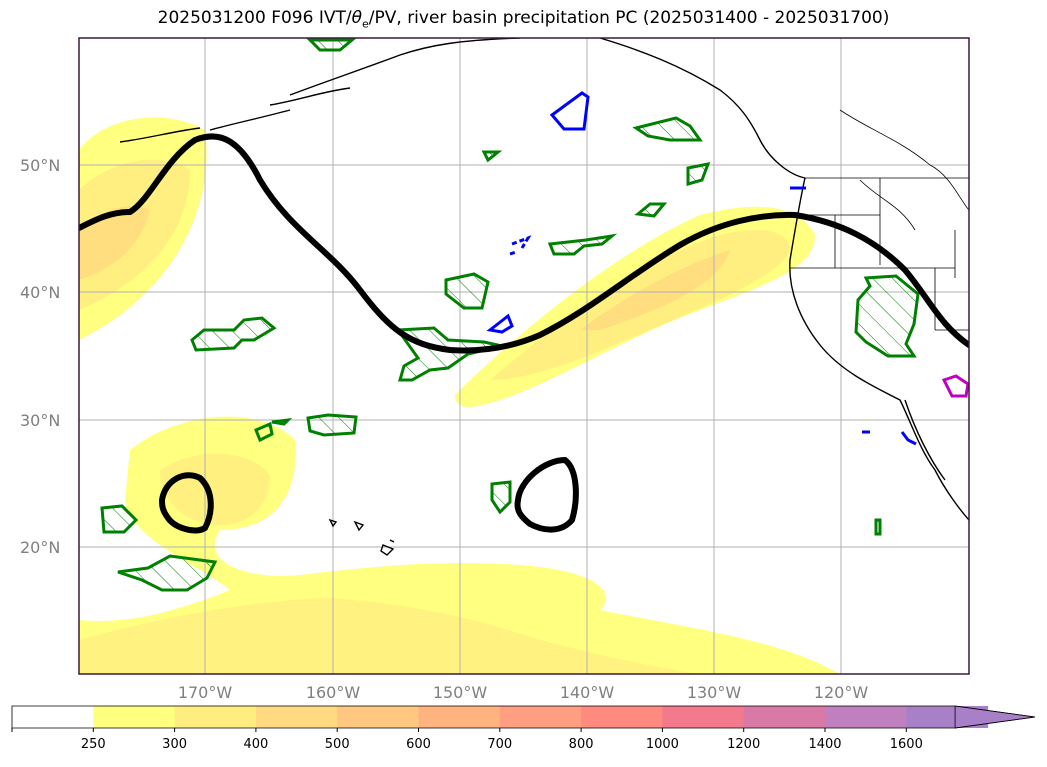 Image resolution: width=1047 pixels, height=767 pixels. Describe the element at coordinates (581, 744) in the screenshot. I see `colorbar-tick-label: 800` at that location.